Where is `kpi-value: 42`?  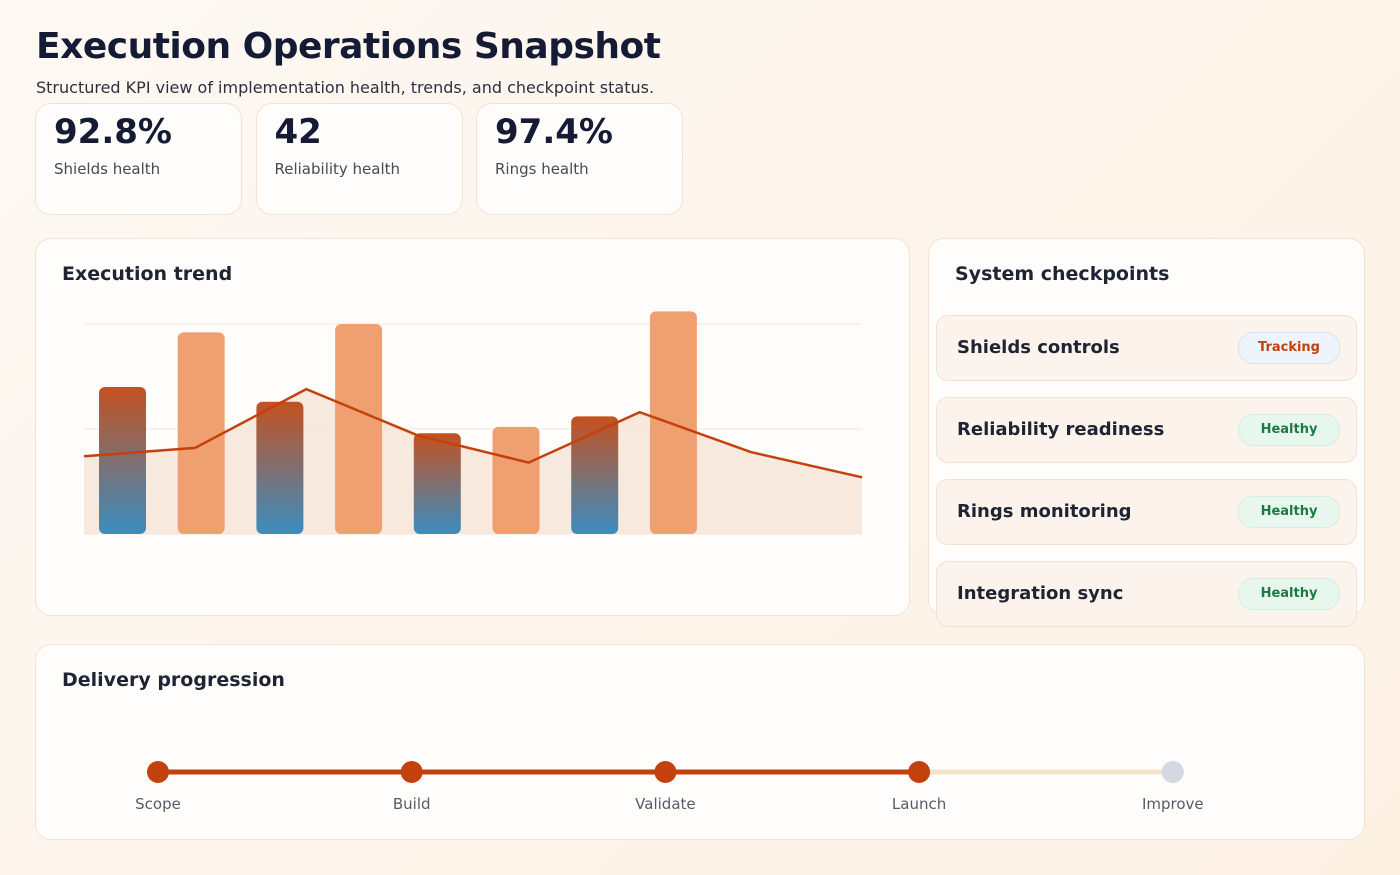 kpi-value: 42 is located at coordinates (298, 132).